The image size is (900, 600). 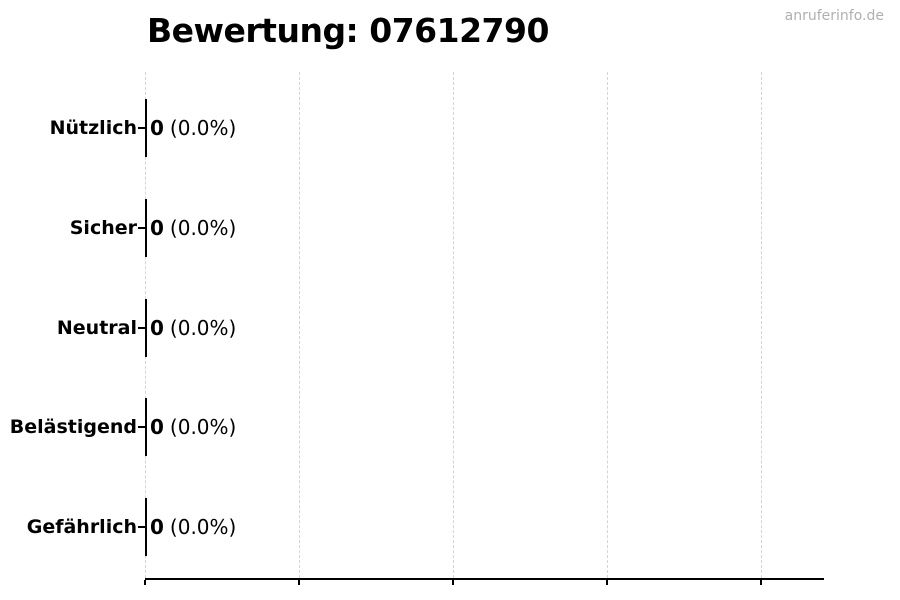 I want to click on category-label: Belästigend, so click(x=73, y=427).